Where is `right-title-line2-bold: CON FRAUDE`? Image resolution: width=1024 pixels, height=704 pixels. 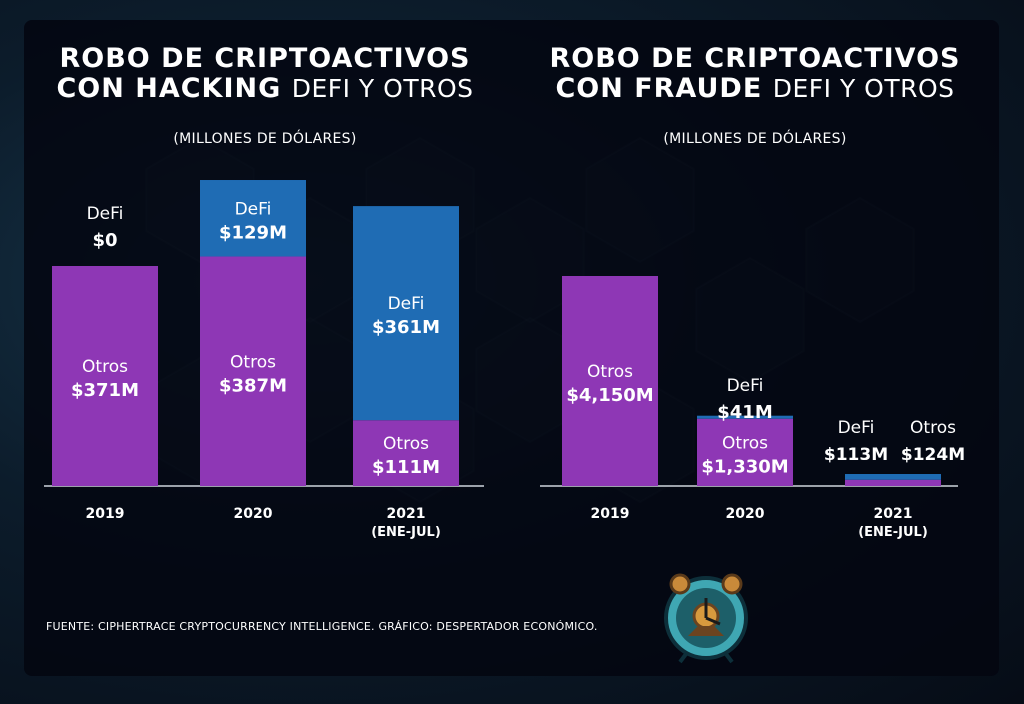 right-title-line2-bold: CON FRAUDE is located at coordinates (659, 89).